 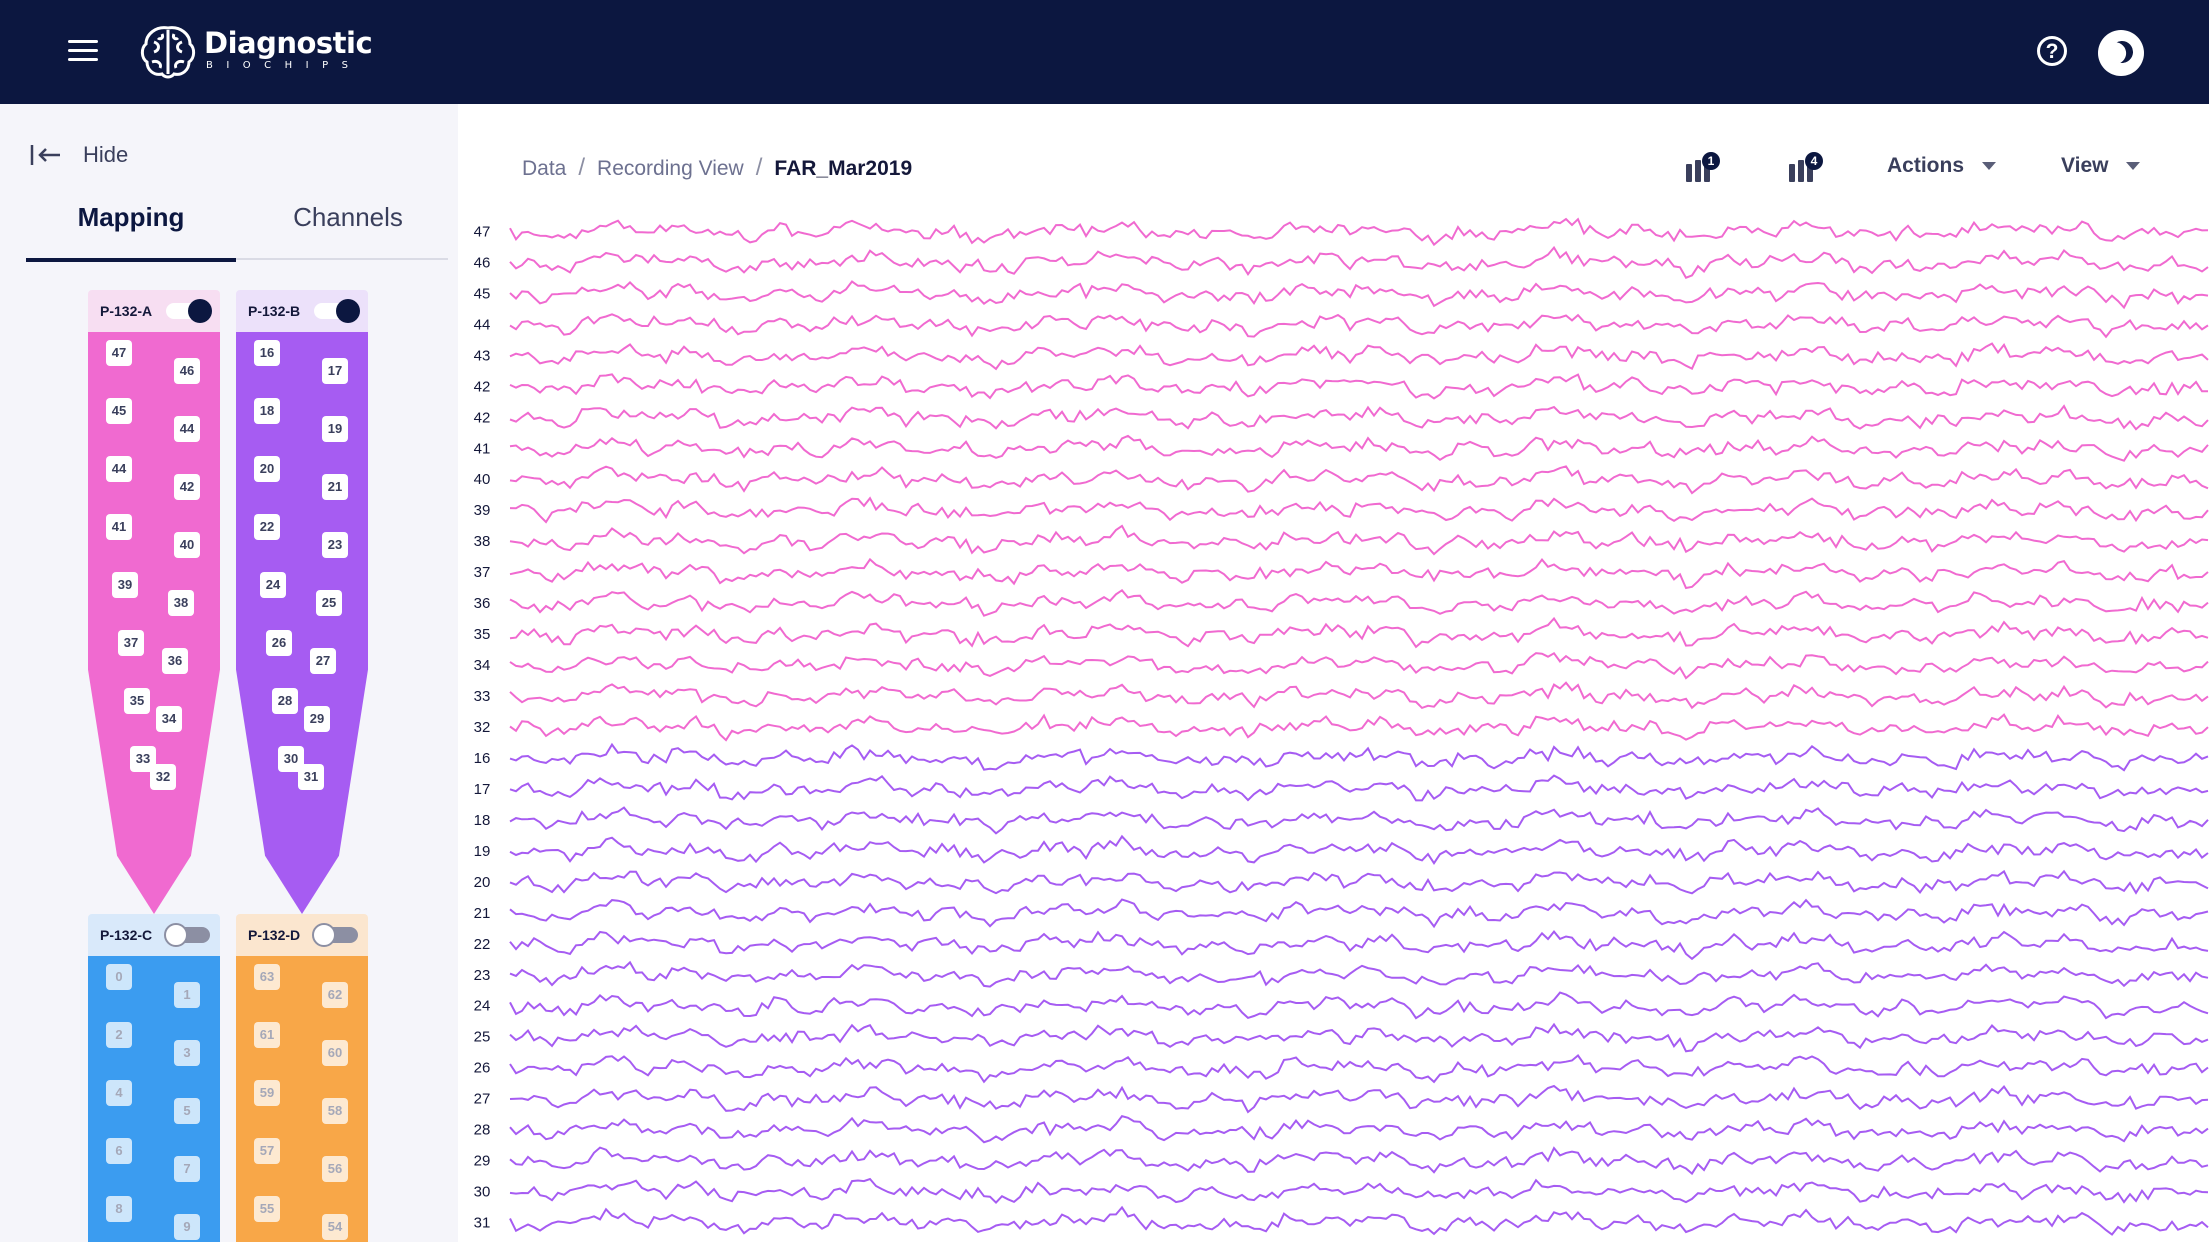 I want to click on channel-label: 46, so click(x=482, y=262).